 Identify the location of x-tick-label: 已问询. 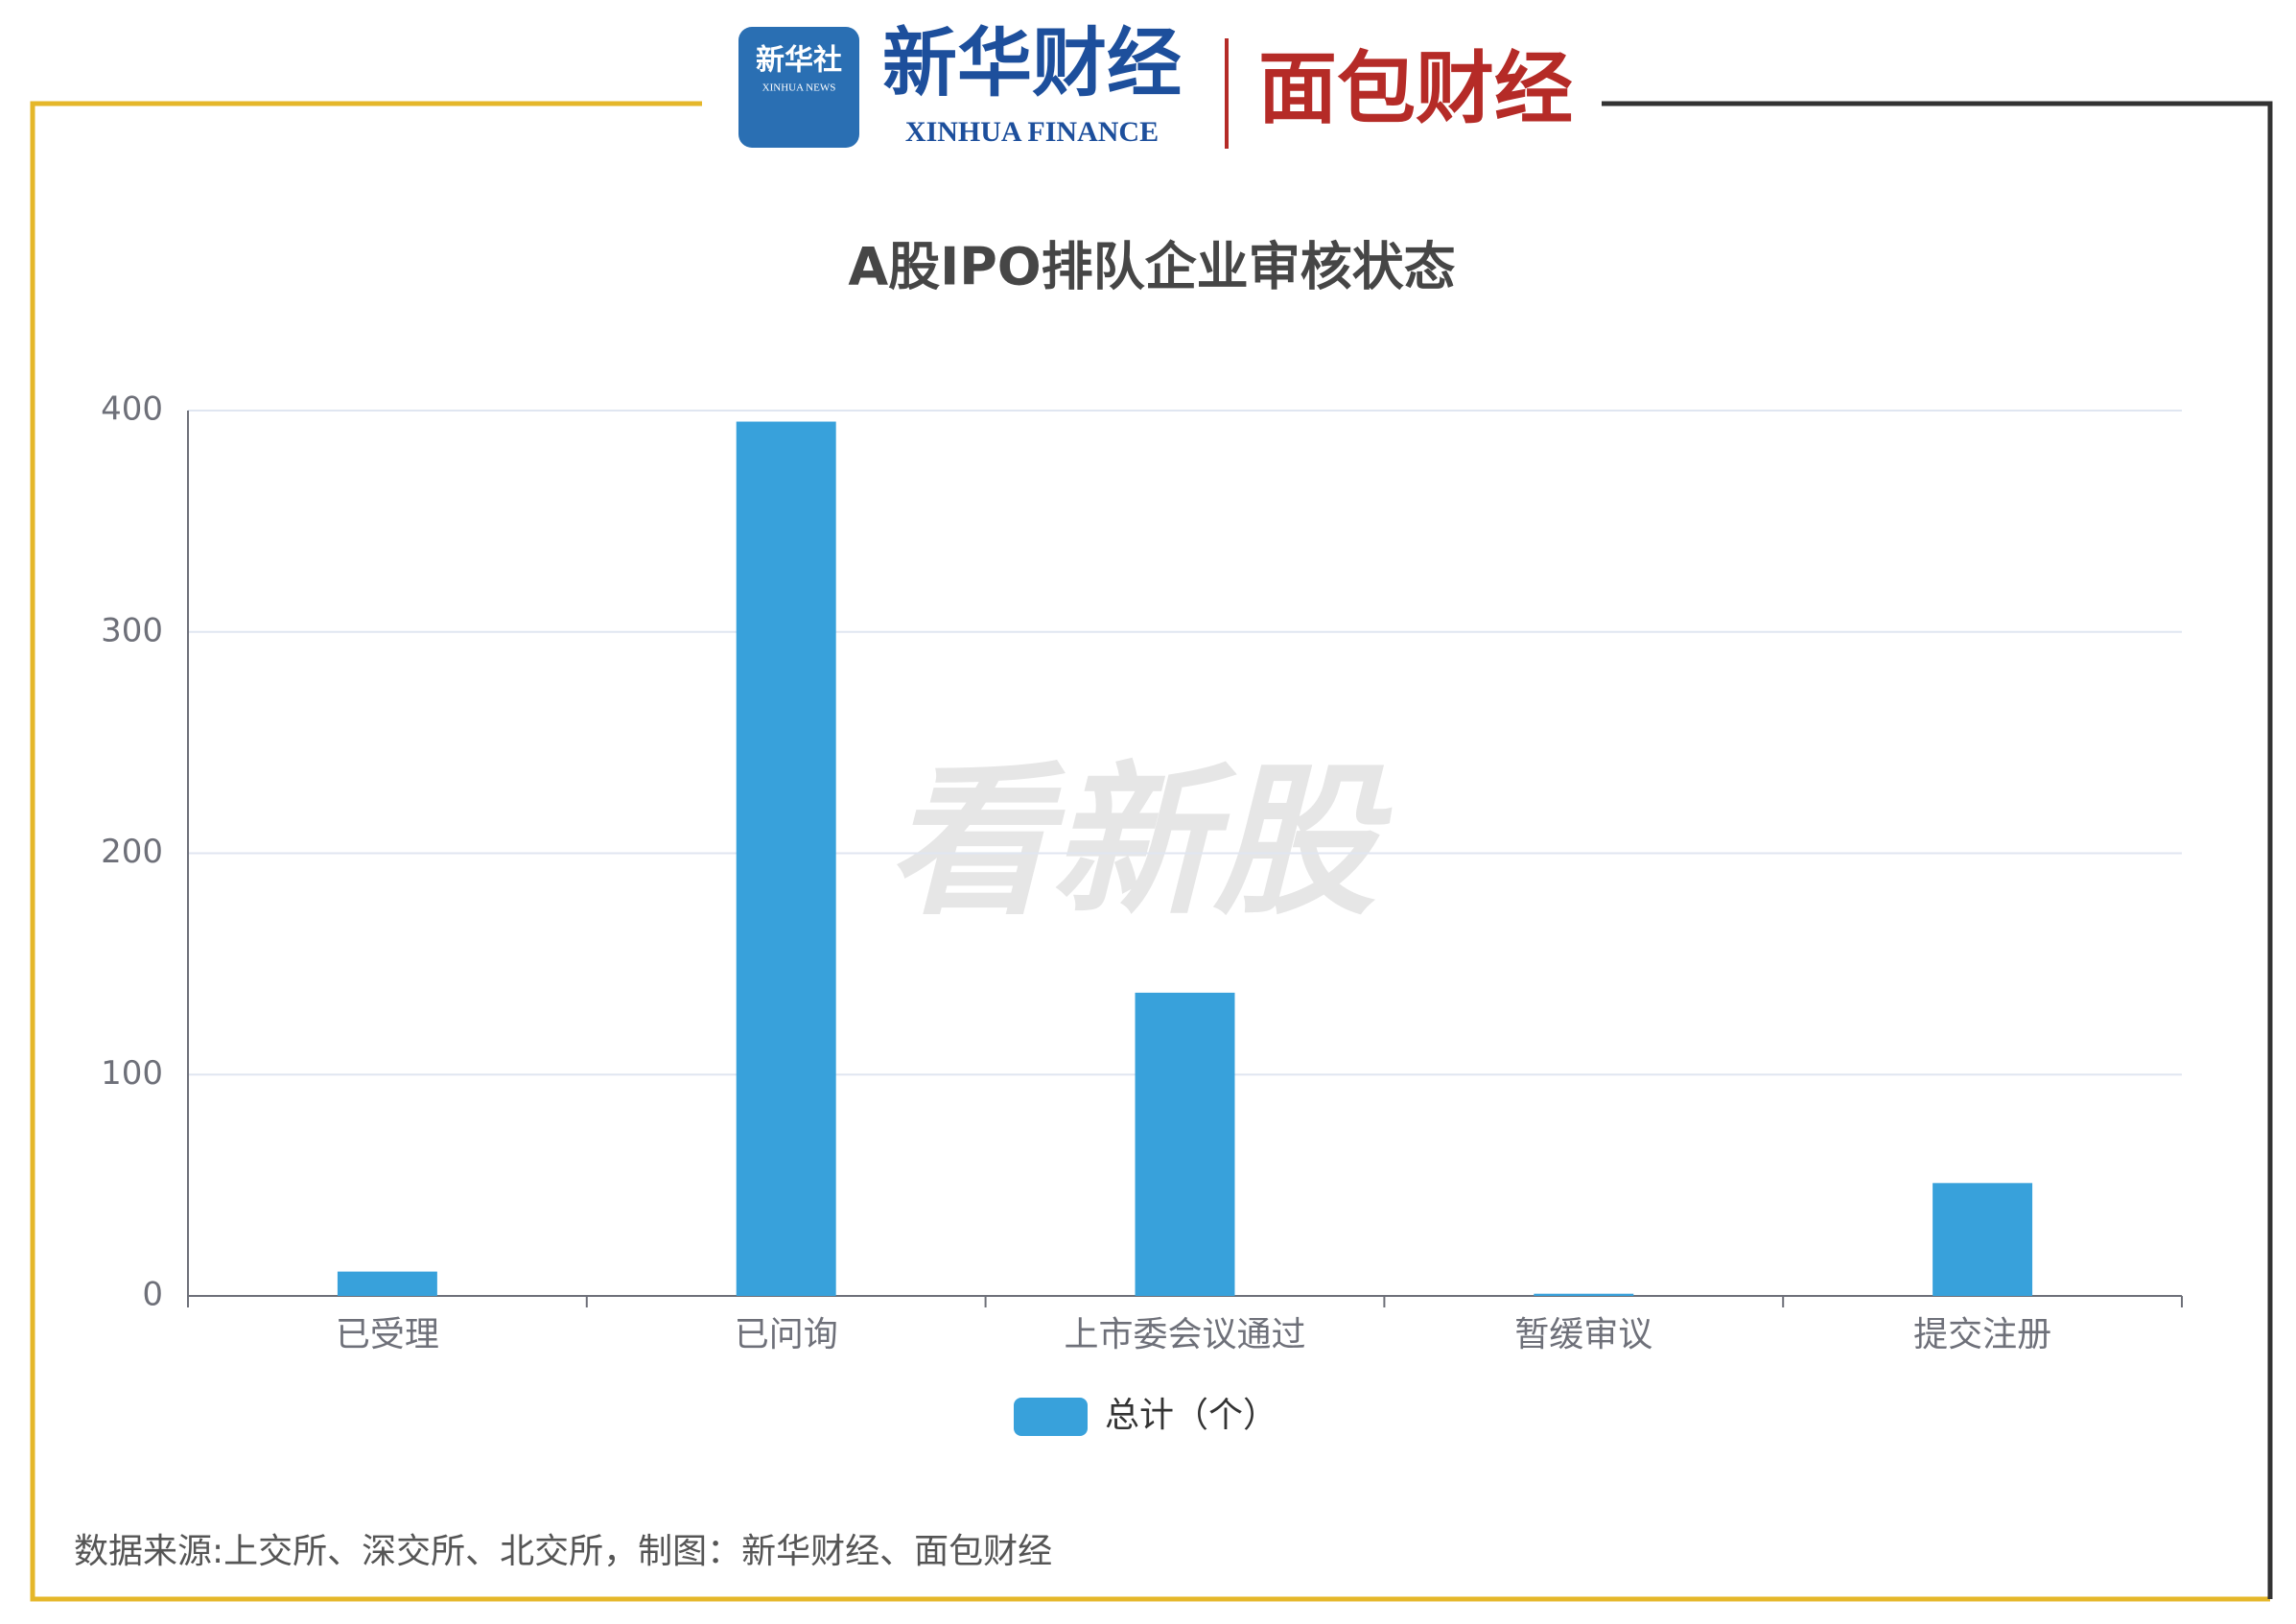
(786, 1334).